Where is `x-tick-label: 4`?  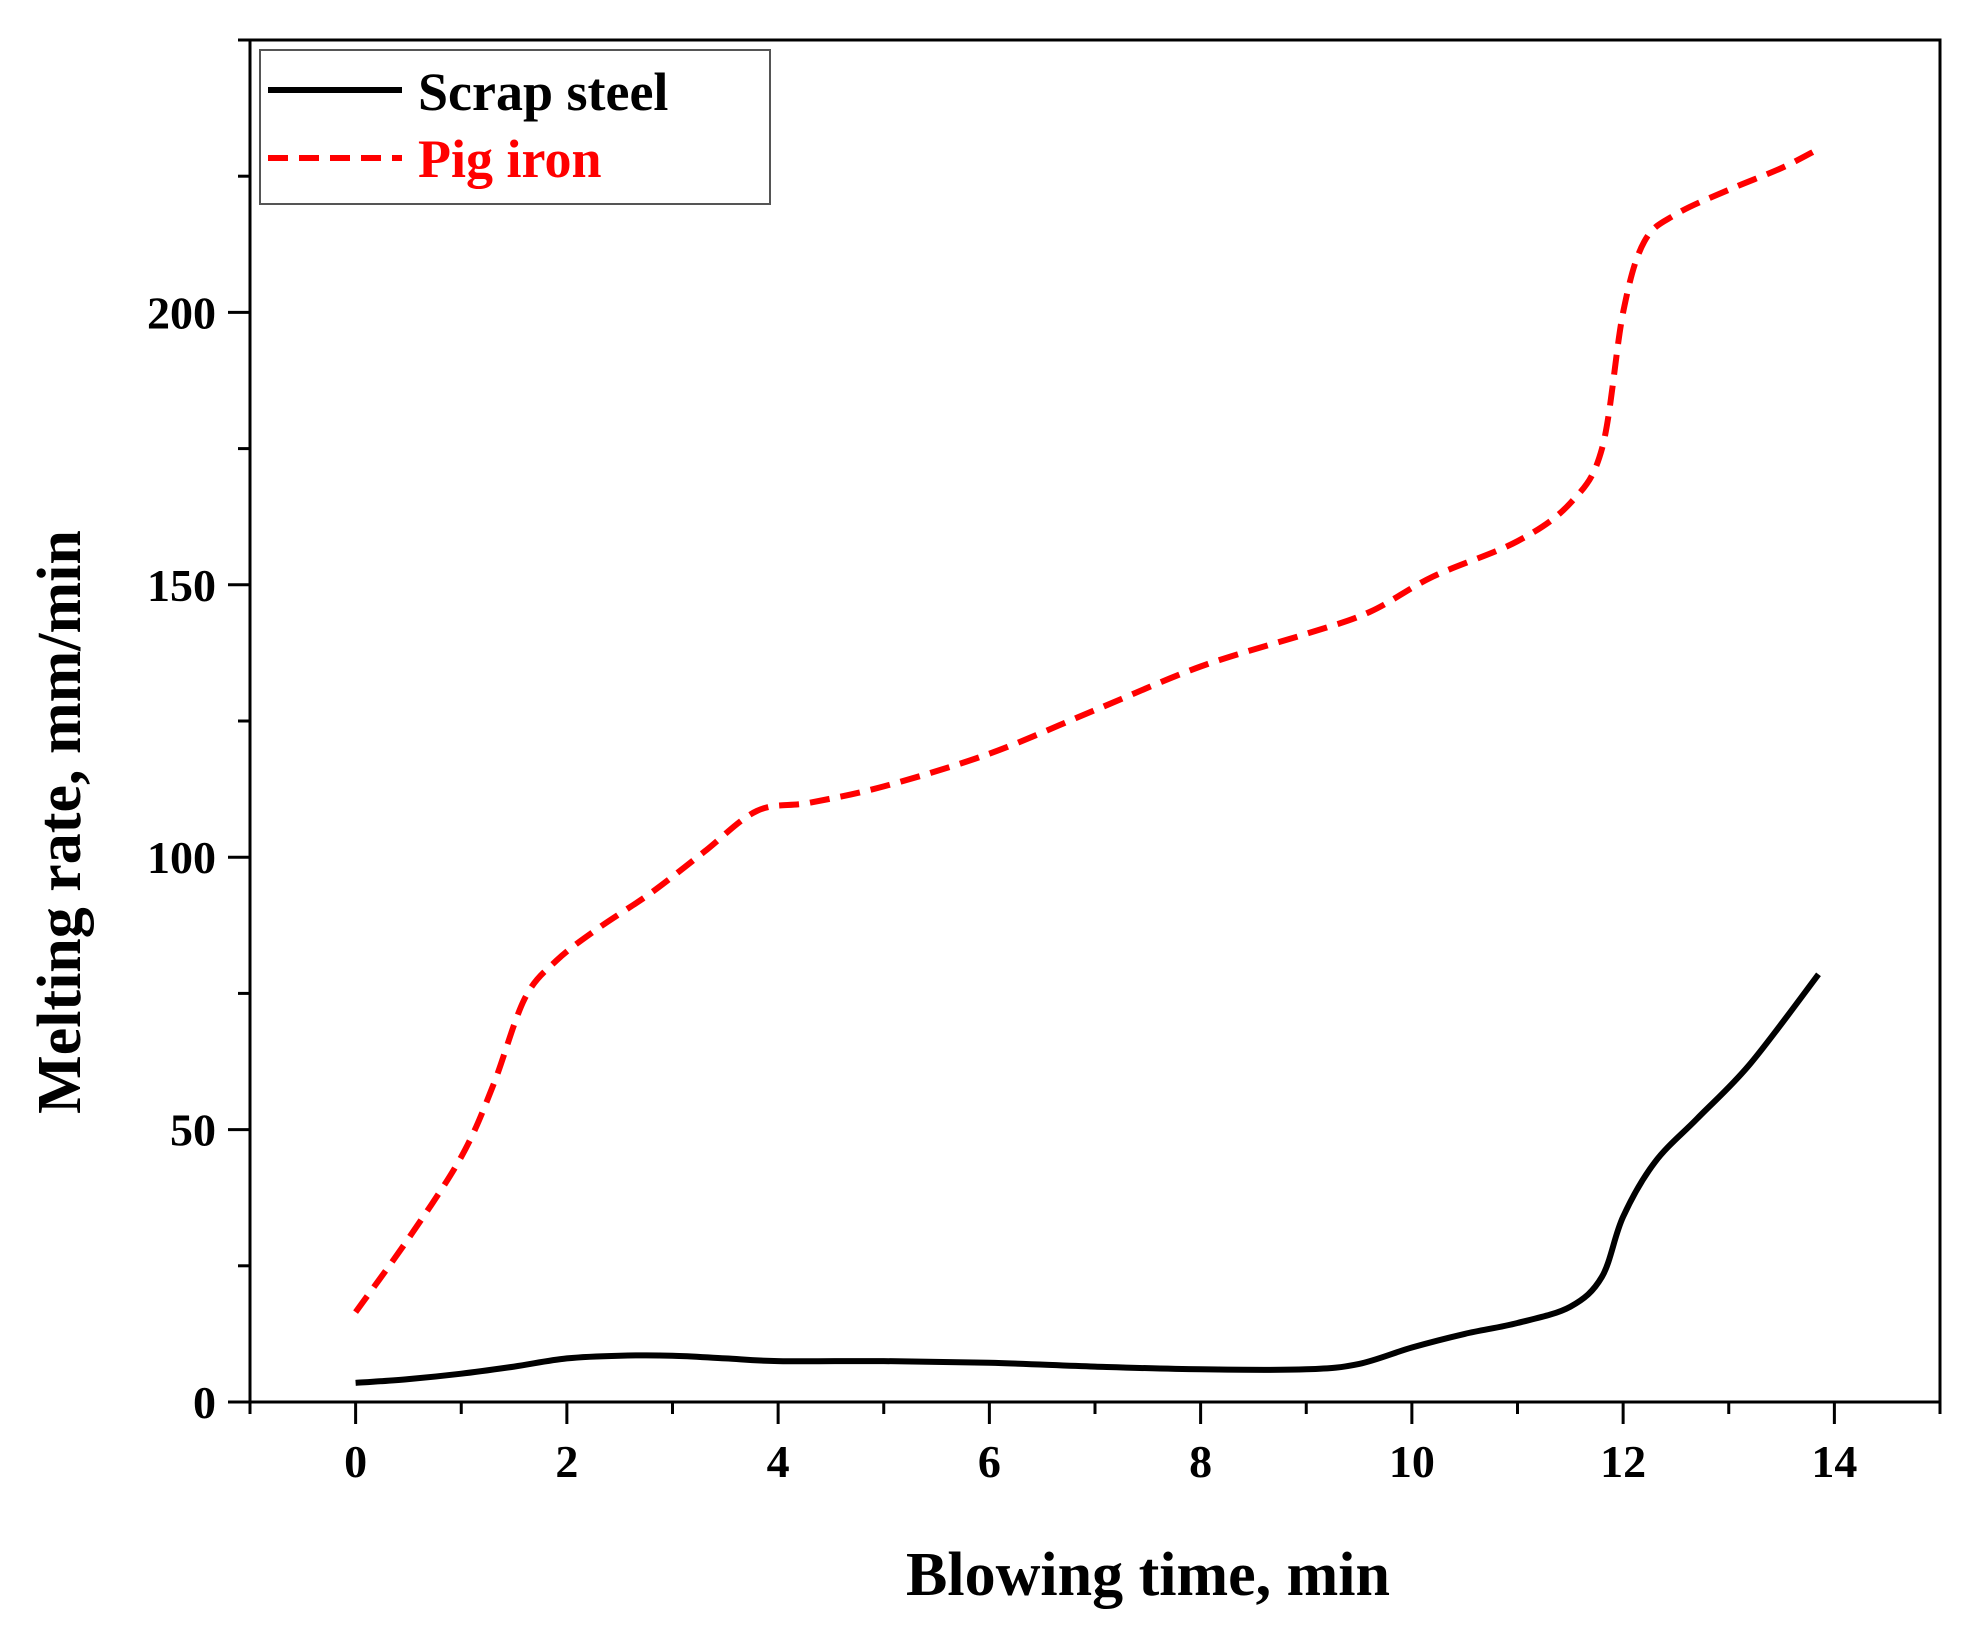 x-tick-label: 4 is located at coordinates (778, 1461).